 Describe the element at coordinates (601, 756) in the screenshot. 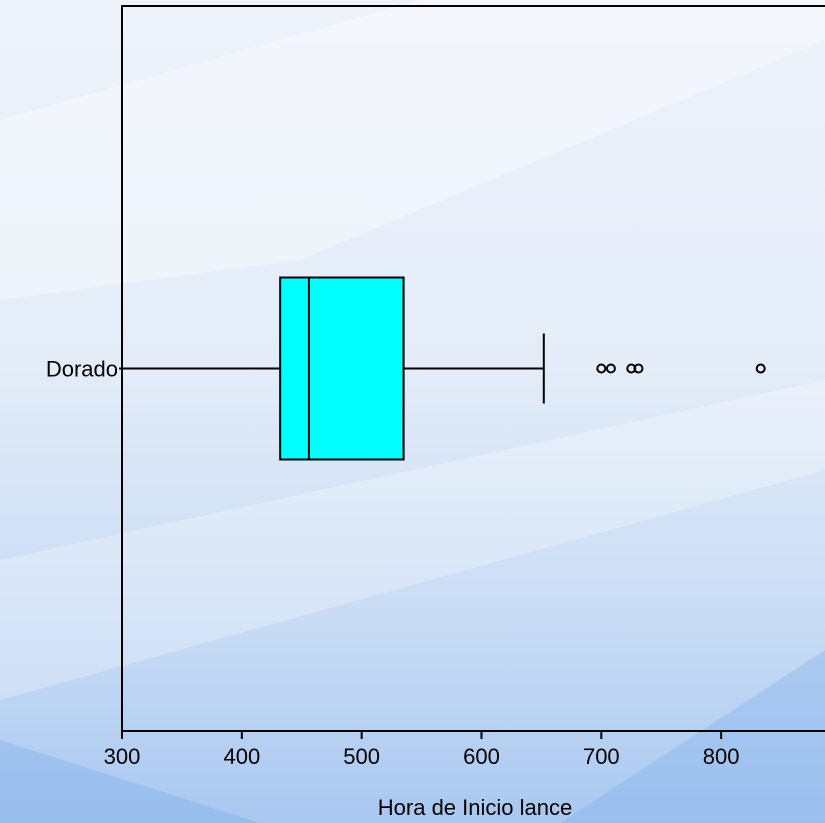

I see `x-tick-label: 700` at that location.